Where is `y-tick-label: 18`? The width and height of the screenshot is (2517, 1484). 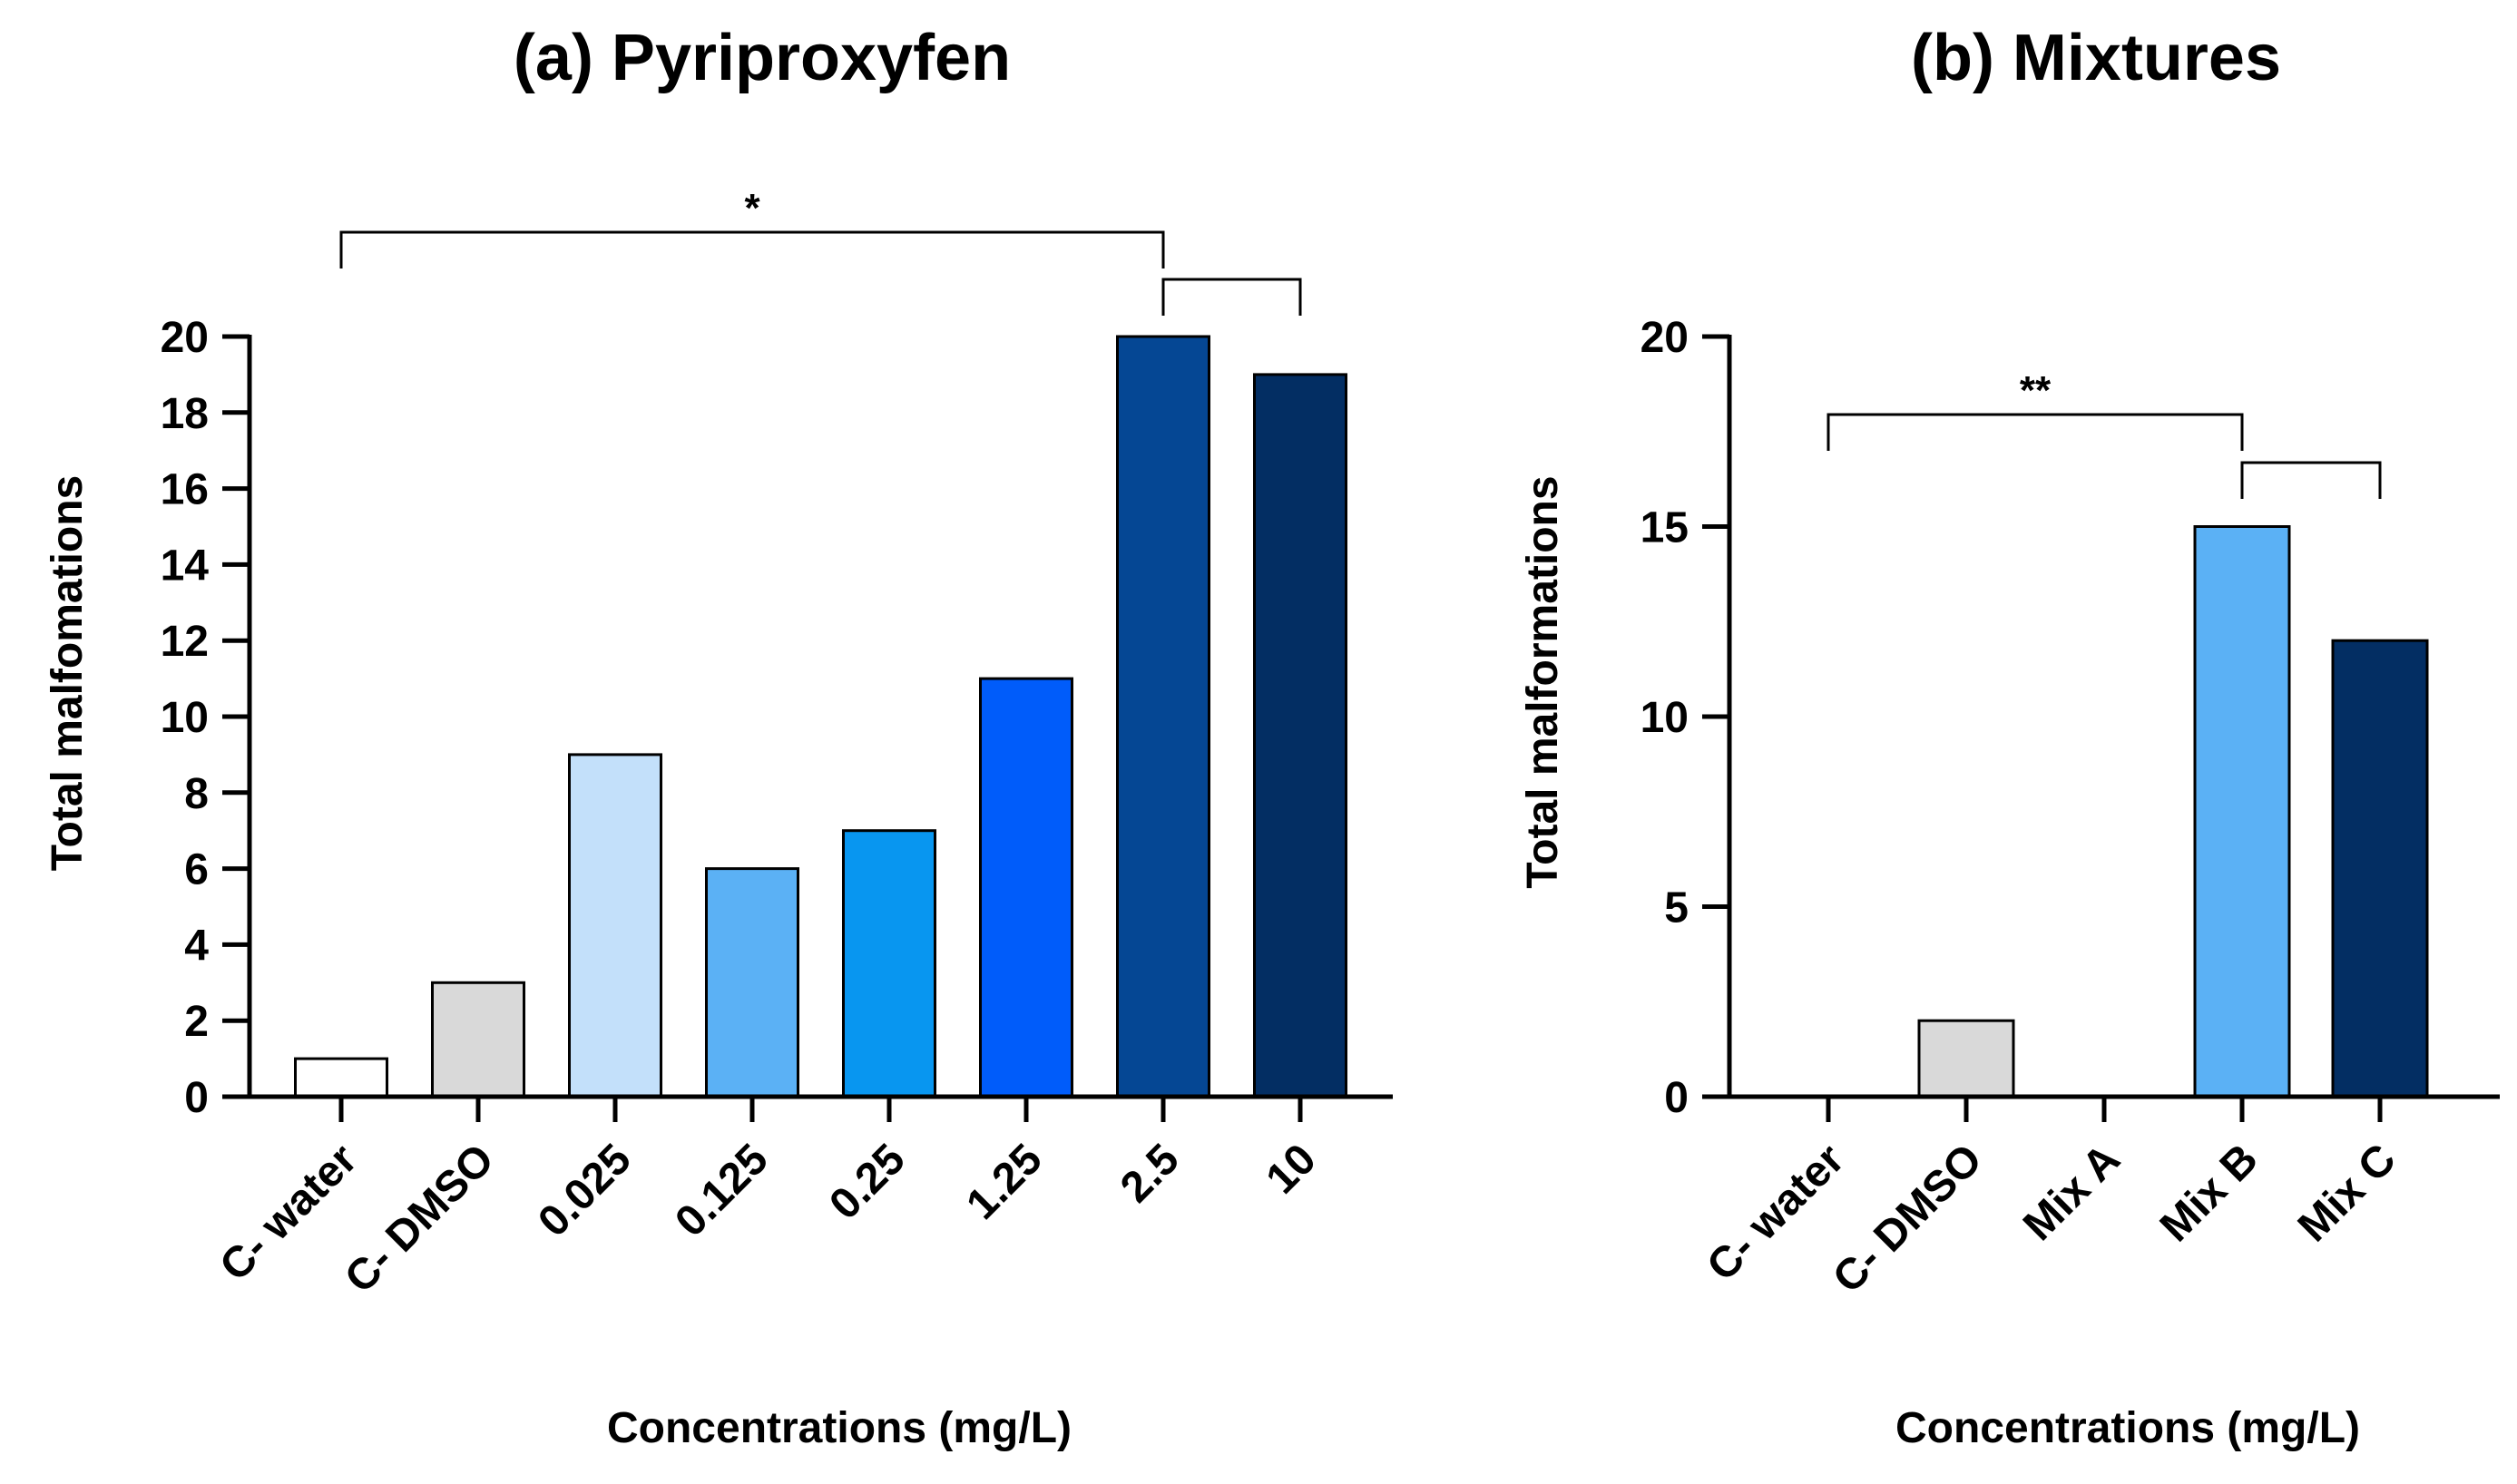
y-tick-label: 18 is located at coordinates (185, 414).